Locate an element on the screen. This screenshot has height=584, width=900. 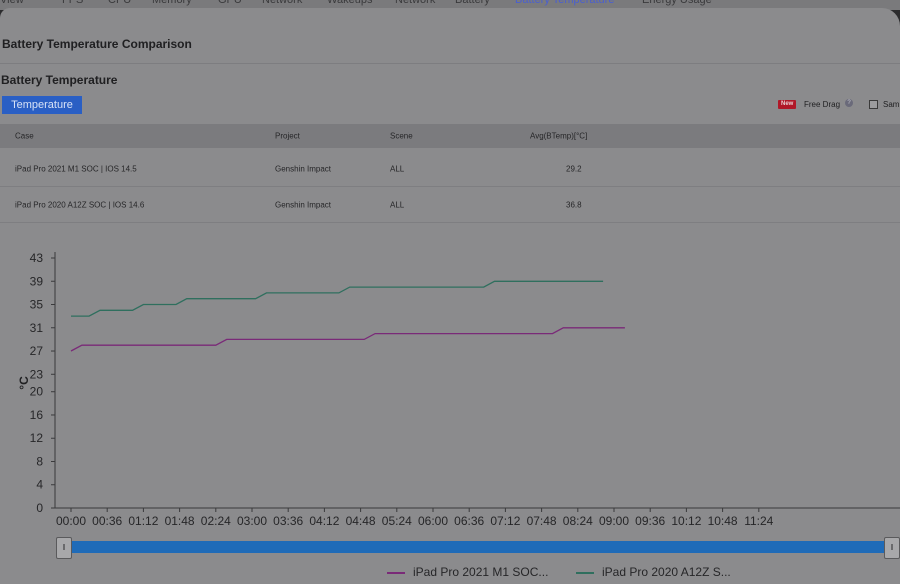
x-tick-label: 07:48 is located at coordinates (542, 521).